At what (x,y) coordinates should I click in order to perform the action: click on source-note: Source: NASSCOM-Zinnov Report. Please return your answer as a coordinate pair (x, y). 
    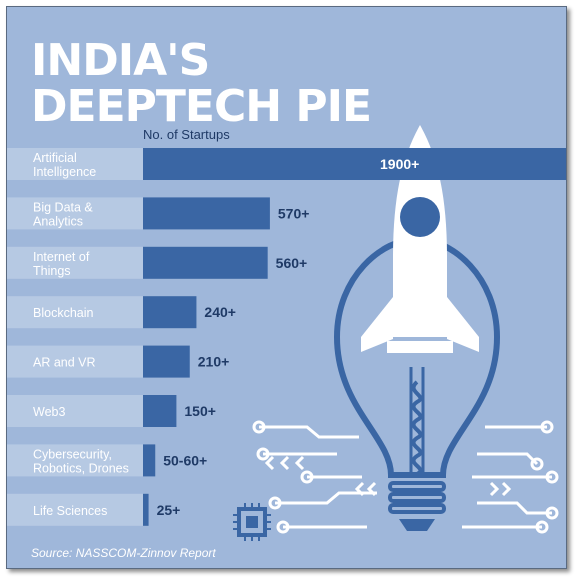
    Looking at the image, I should click on (123, 553).